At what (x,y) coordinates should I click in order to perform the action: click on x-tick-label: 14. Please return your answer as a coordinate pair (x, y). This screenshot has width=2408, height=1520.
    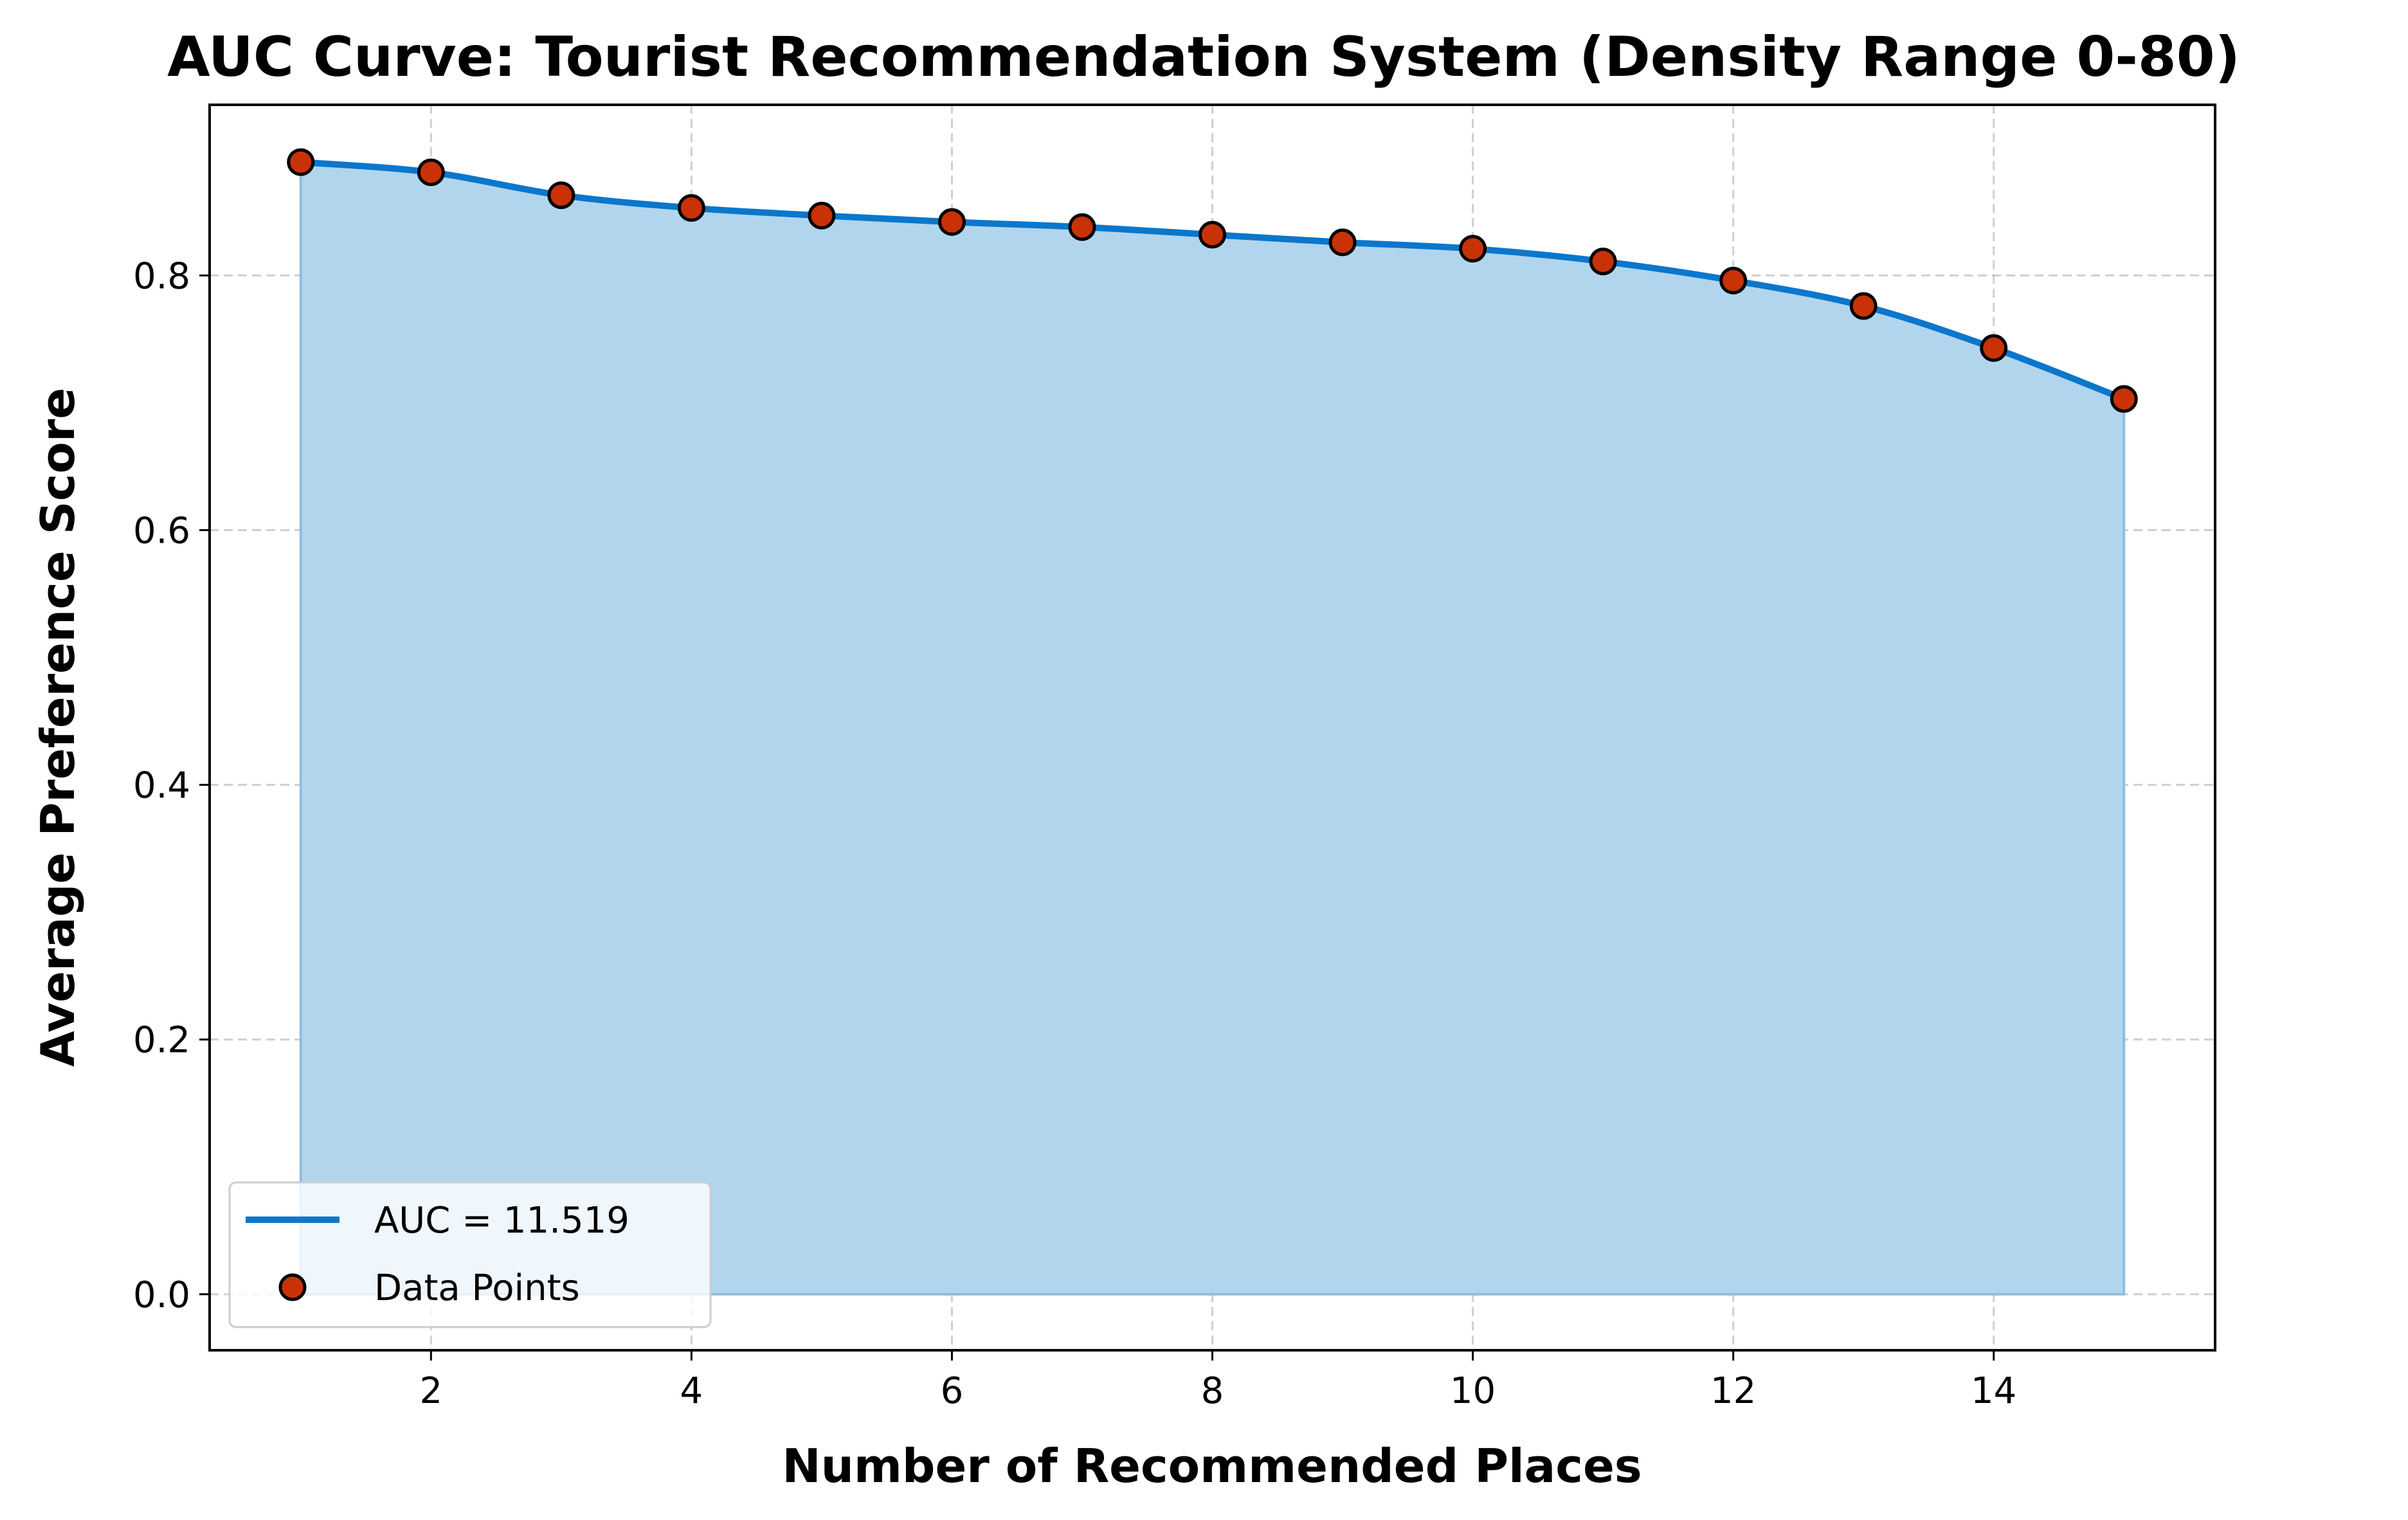
    Looking at the image, I should click on (1994, 1391).